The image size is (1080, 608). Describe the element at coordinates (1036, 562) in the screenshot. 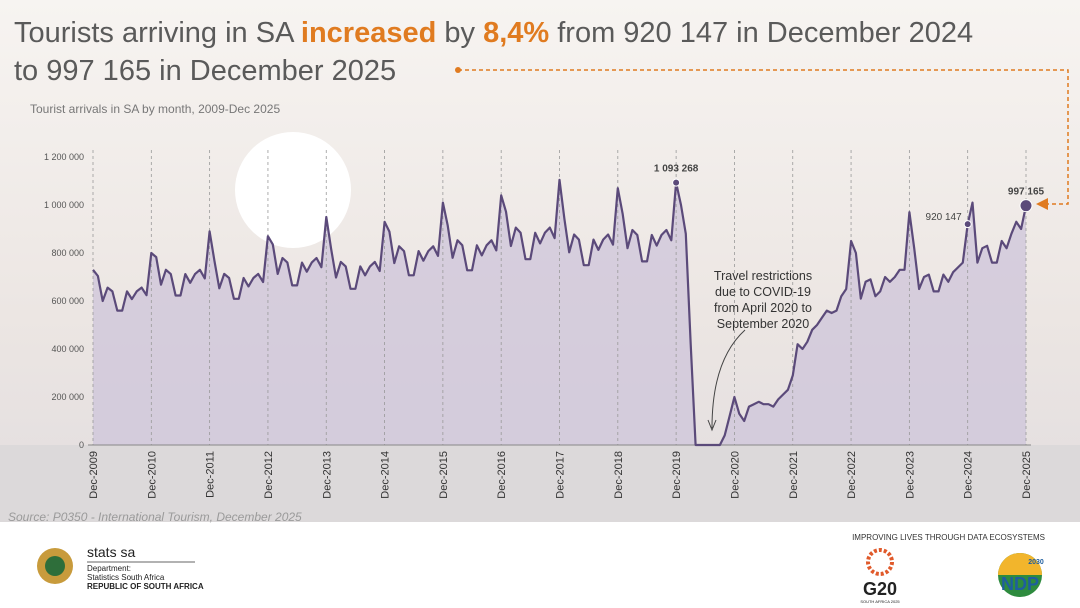

I see `ndp-year: 2030` at that location.